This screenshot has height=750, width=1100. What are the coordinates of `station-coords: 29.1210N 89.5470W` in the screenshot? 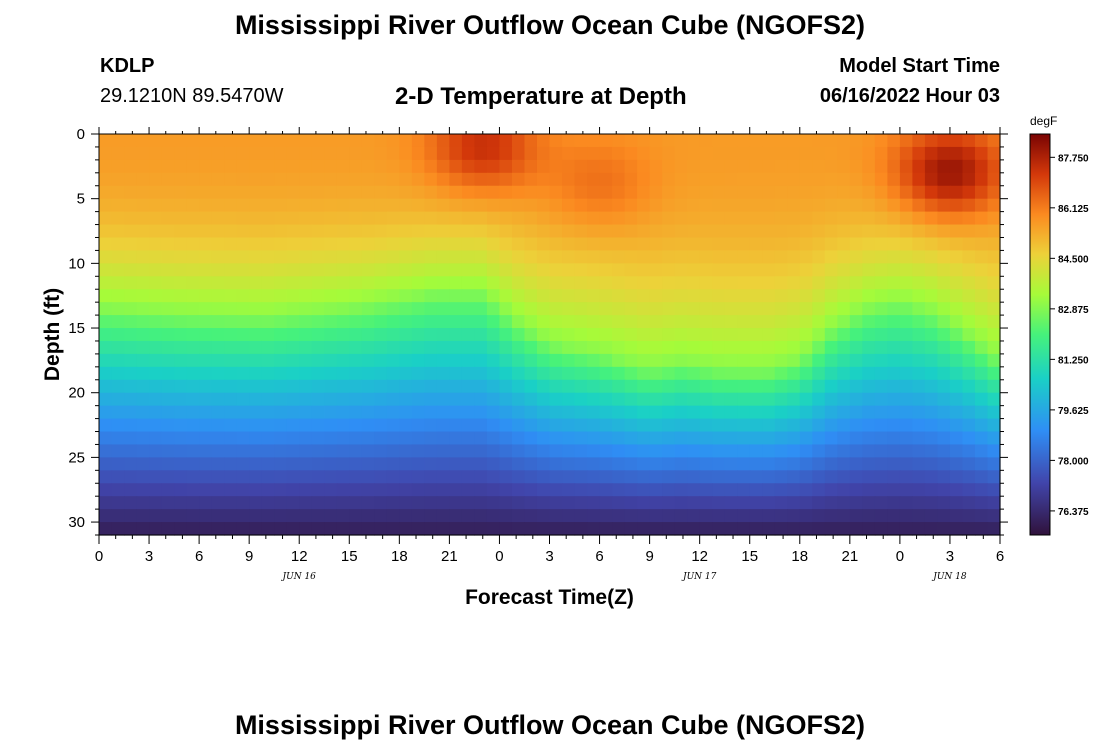 It's located at (192, 96).